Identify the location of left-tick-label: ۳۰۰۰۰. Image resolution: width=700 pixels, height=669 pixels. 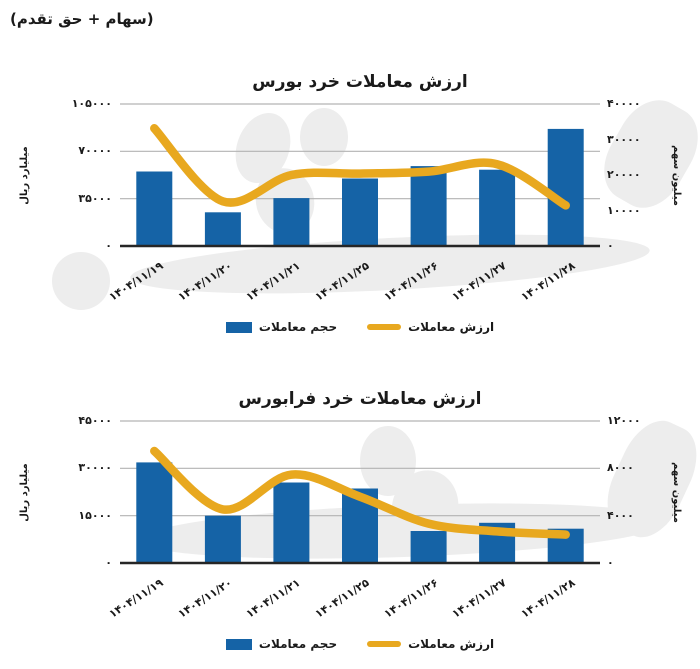
(95, 468).